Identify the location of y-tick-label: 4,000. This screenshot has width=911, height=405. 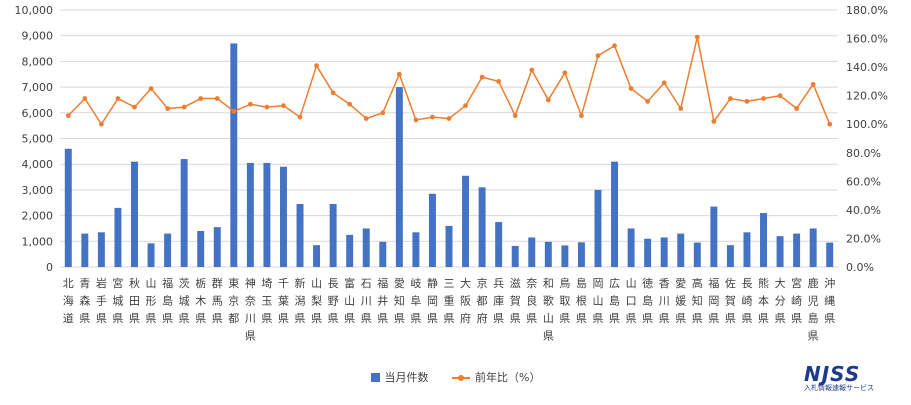
(38, 164).